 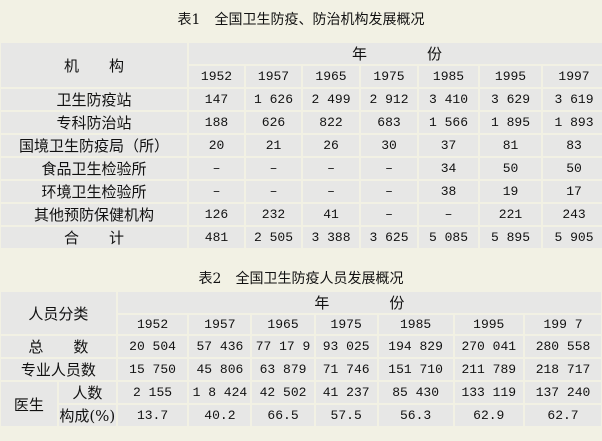 What do you see at coordinates (510, 191) in the screenshot?
I see `table-cell: 19` at bounding box center [510, 191].